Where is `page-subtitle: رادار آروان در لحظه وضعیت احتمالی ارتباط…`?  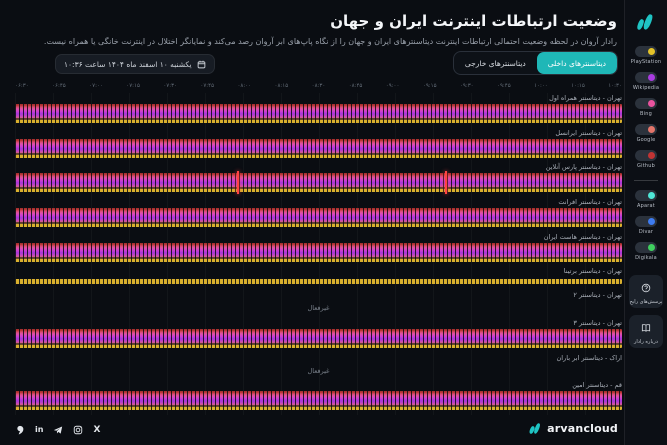
page-subtitle: رادار آروان در لحظه وضعیت احتمالی ارتباط… is located at coordinates (330, 41).